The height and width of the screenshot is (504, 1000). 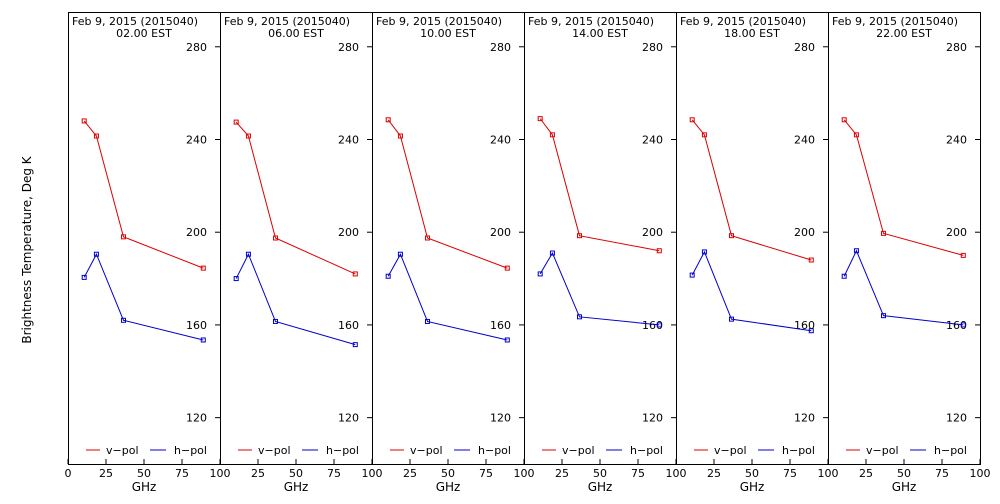 What do you see at coordinates (600, 33) in the screenshot?
I see `panel-time: 14.00 EST` at bounding box center [600, 33].